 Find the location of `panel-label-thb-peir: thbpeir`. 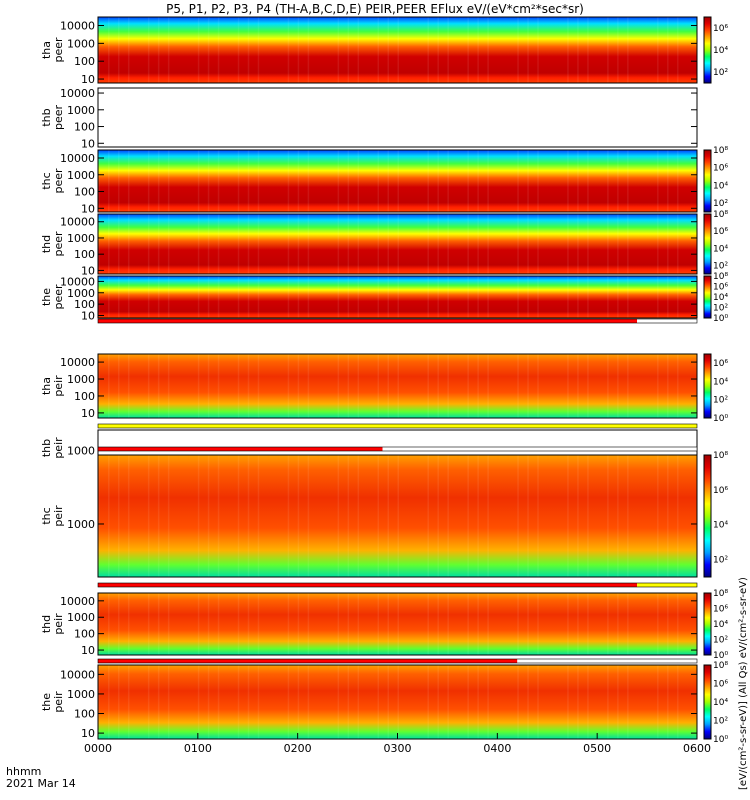

panel-label-thb-peir: thbpeir is located at coordinates (52, 448).